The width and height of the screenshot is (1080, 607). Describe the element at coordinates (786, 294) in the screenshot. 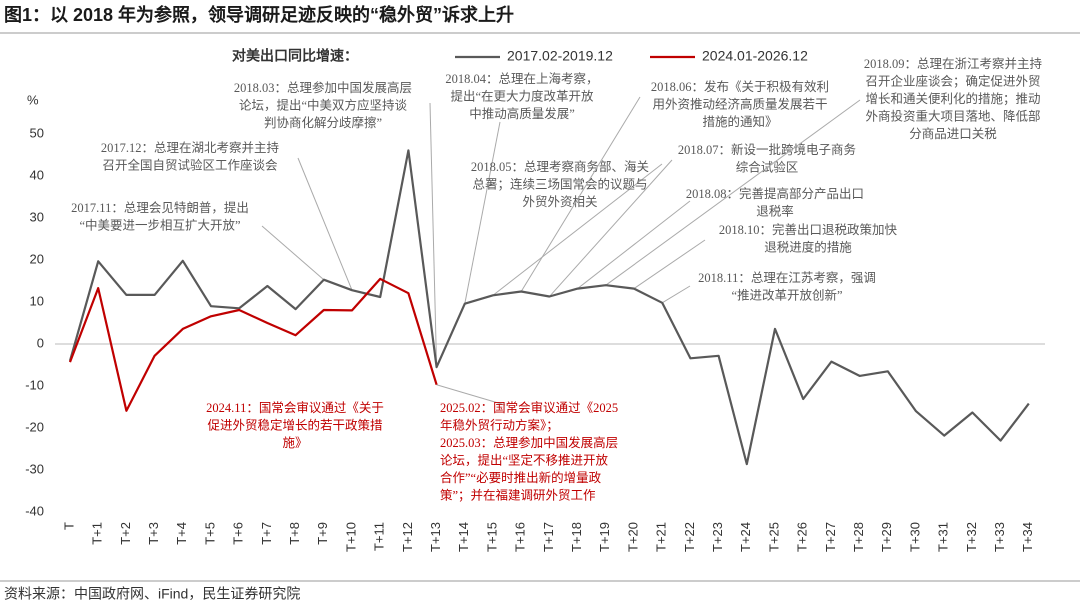

I see `annotation-text: “推进改革开放创新”` at that location.